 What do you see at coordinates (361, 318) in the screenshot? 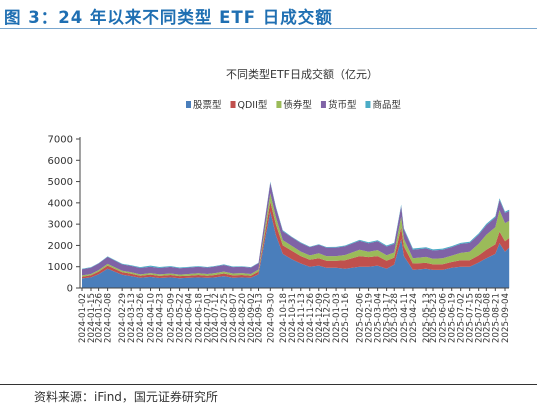
I see `x-tick-label: 2025-02-06` at bounding box center [361, 318].